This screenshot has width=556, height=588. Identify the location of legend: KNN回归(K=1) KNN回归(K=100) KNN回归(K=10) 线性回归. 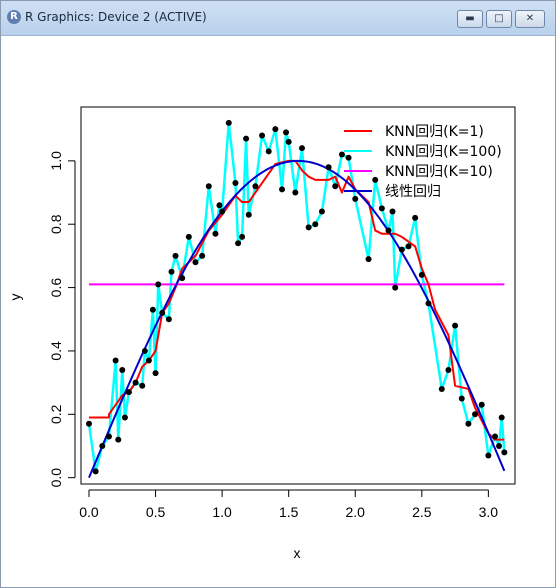
(423, 161).